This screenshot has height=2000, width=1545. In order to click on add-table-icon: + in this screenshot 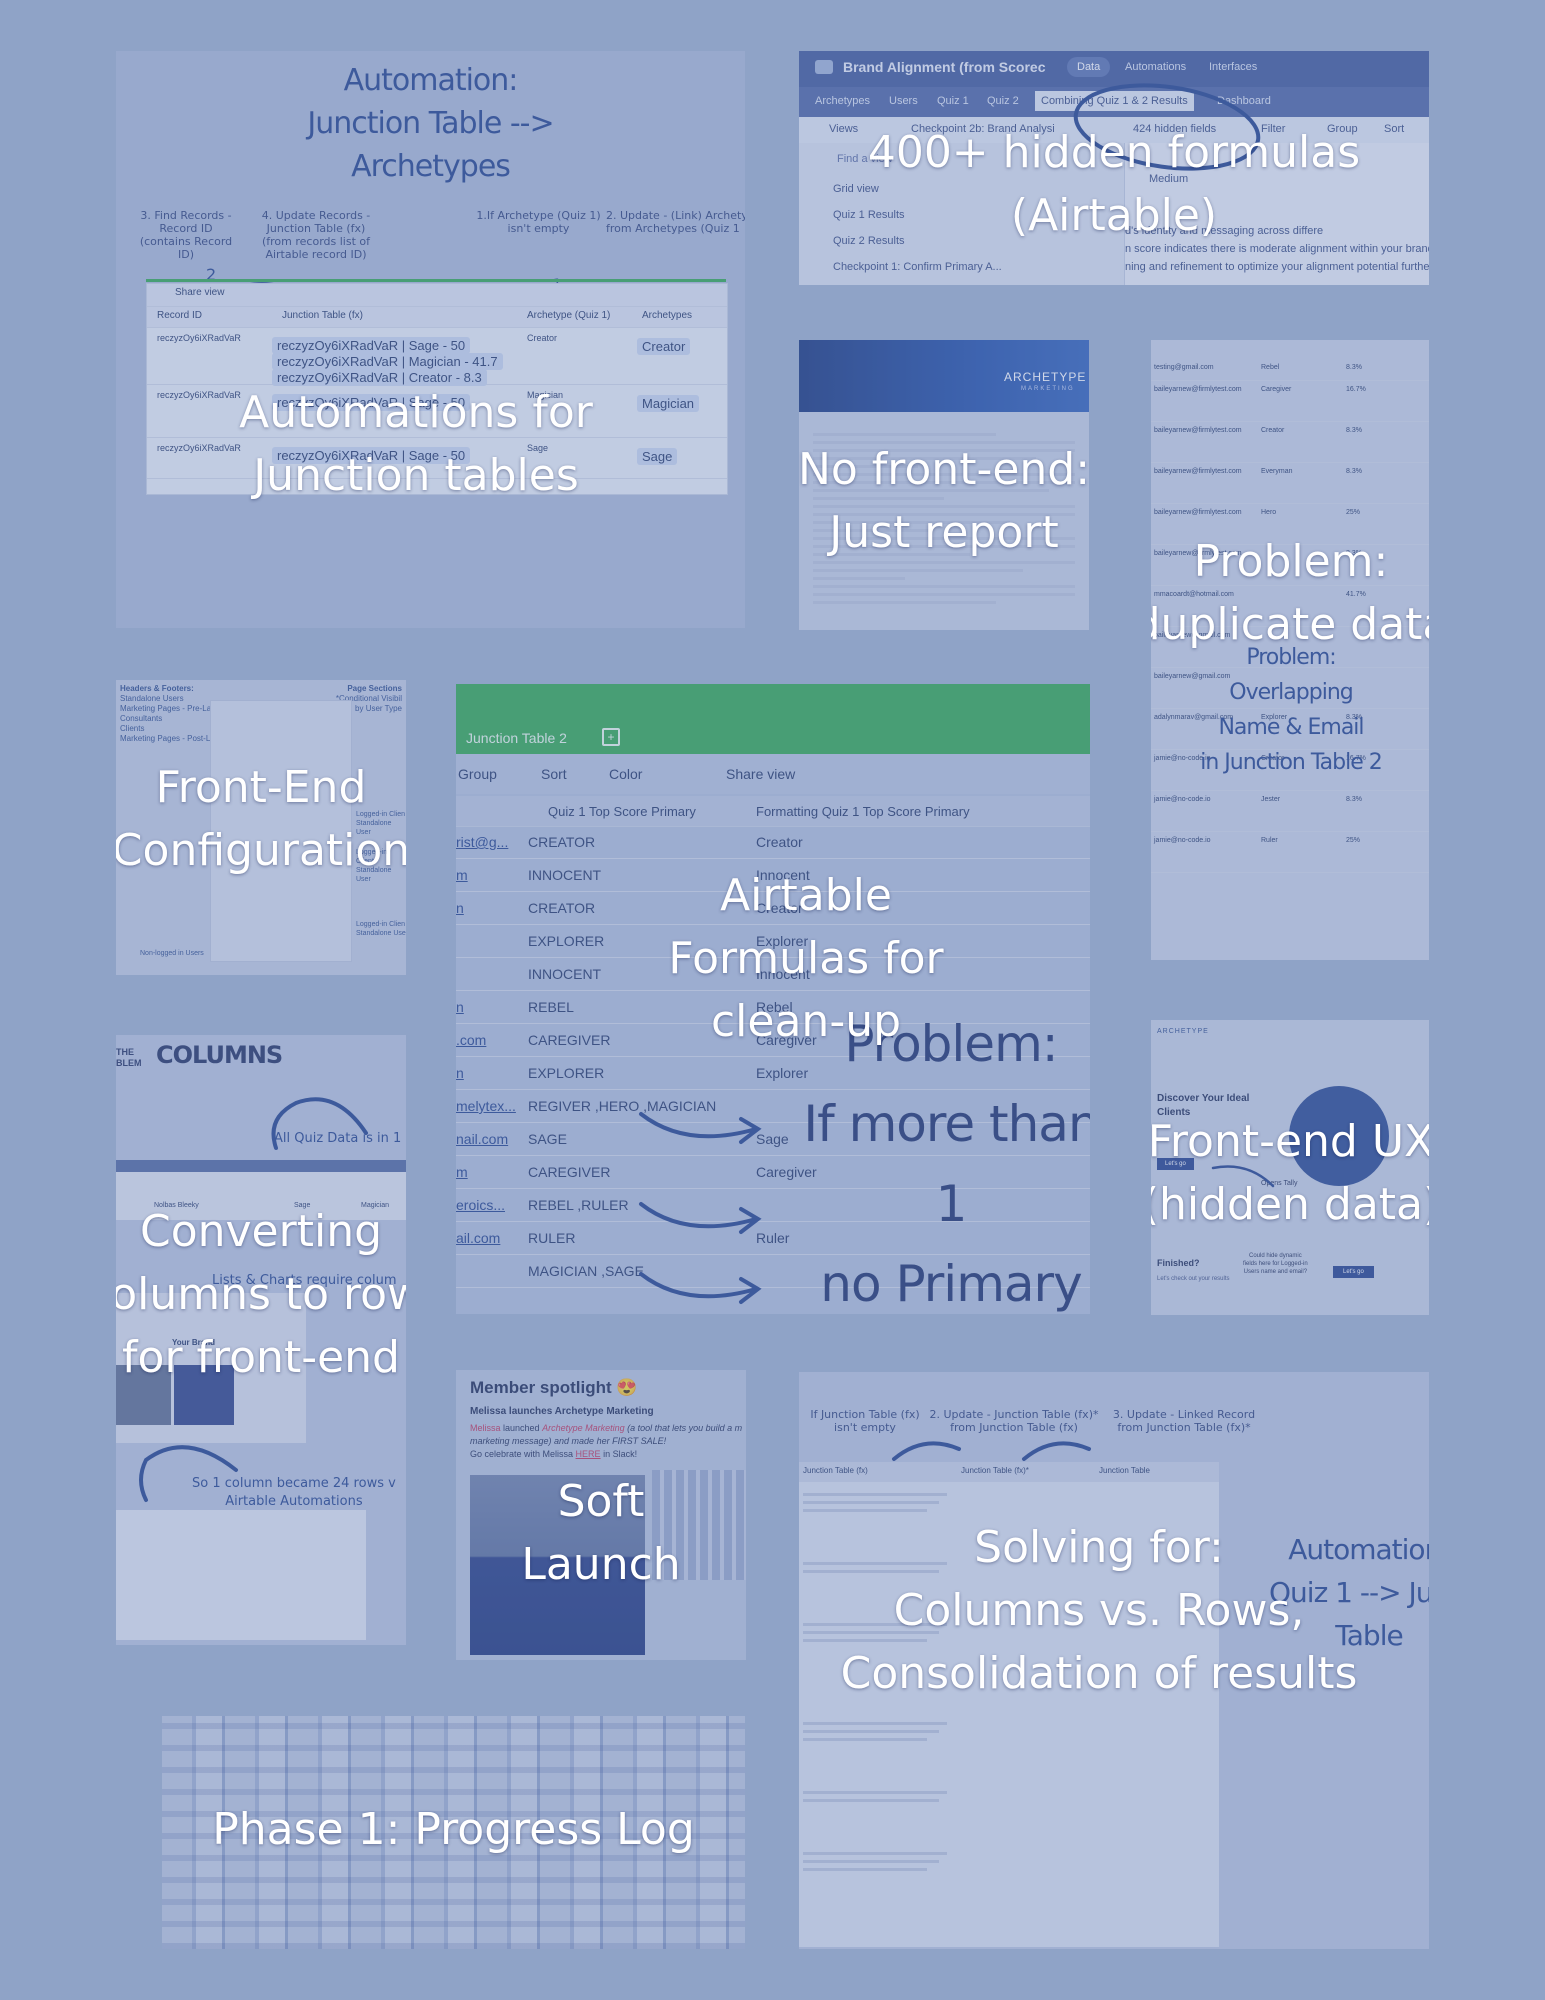, I will do `click(611, 737)`.